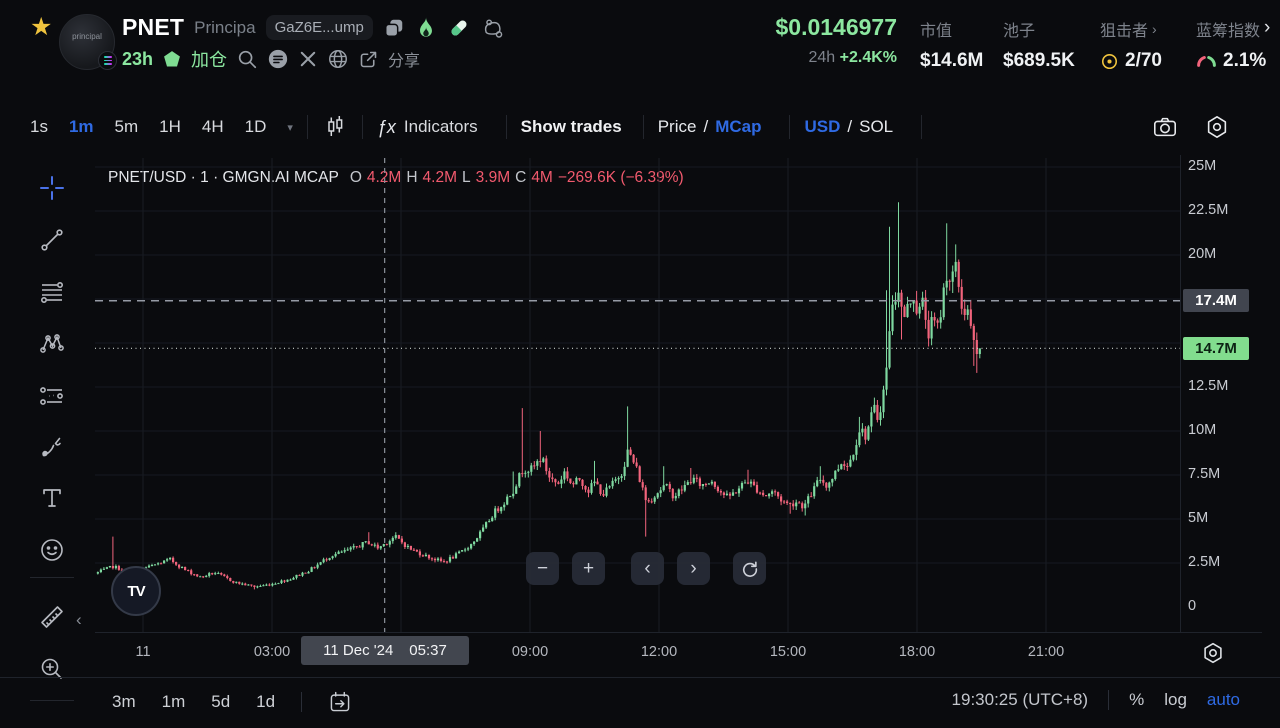  Describe the element at coordinates (52, 344) in the screenshot. I see `xabcd-pattern-tool-icon` at that location.